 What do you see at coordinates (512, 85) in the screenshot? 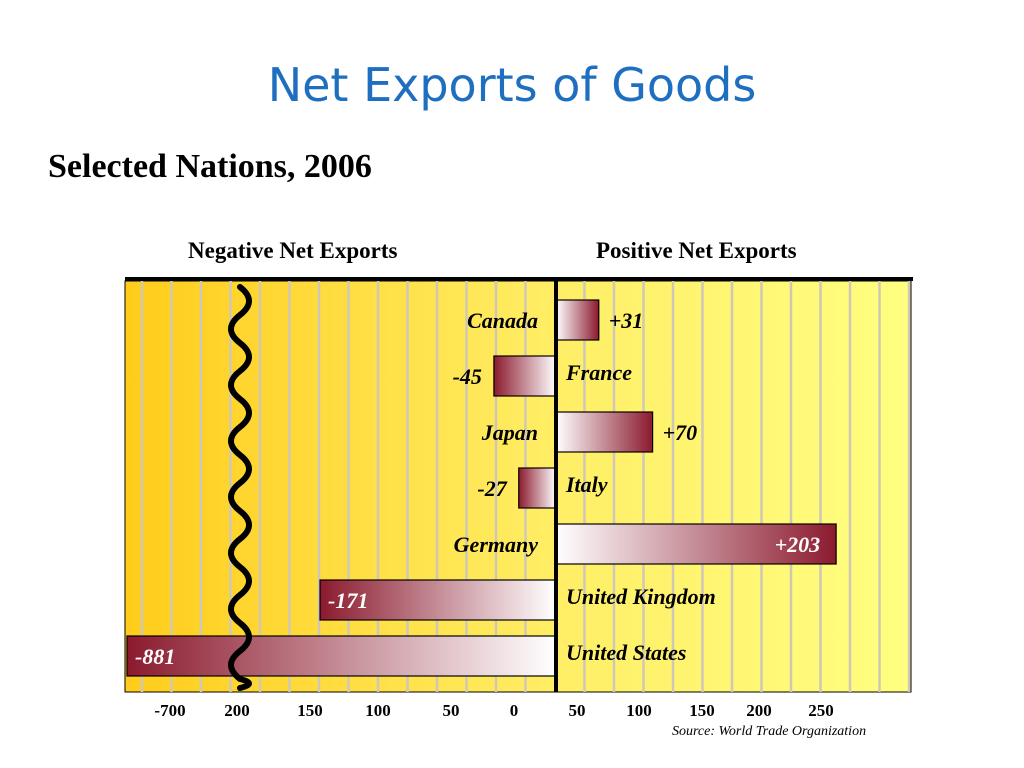
I see `slide-title: Net Exports of Goods` at bounding box center [512, 85].